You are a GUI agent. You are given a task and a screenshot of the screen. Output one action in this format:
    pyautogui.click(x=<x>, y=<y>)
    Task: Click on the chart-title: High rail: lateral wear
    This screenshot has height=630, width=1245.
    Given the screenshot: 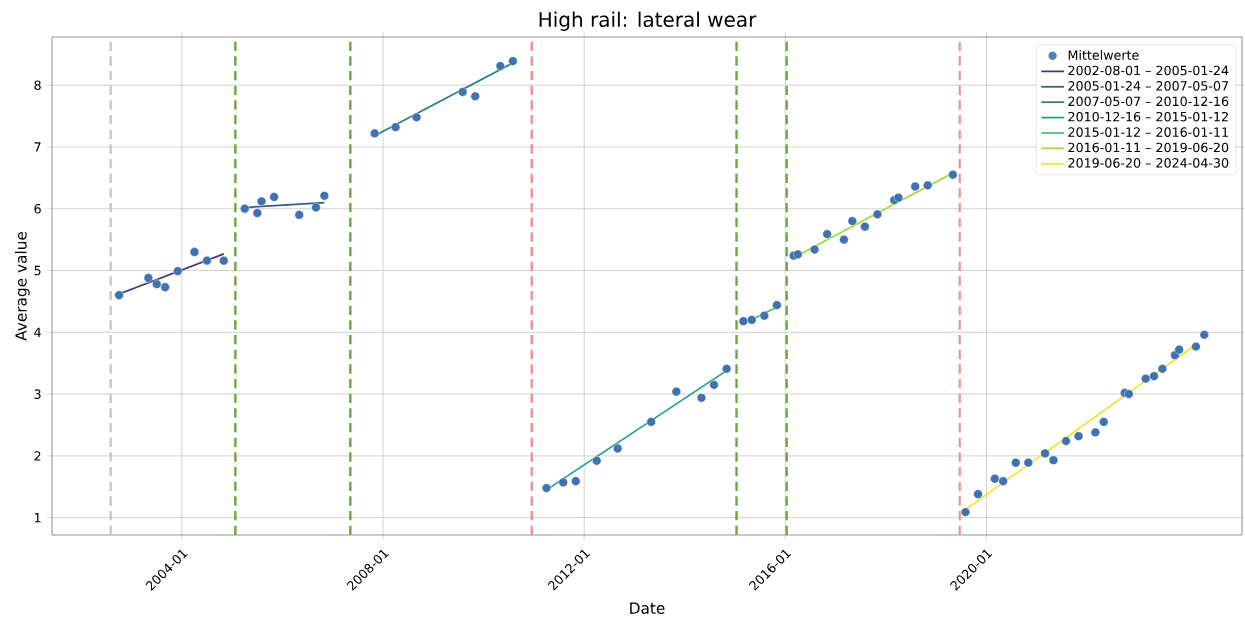 What is the action you would take?
    pyautogui.click(x=648, y=21)
    